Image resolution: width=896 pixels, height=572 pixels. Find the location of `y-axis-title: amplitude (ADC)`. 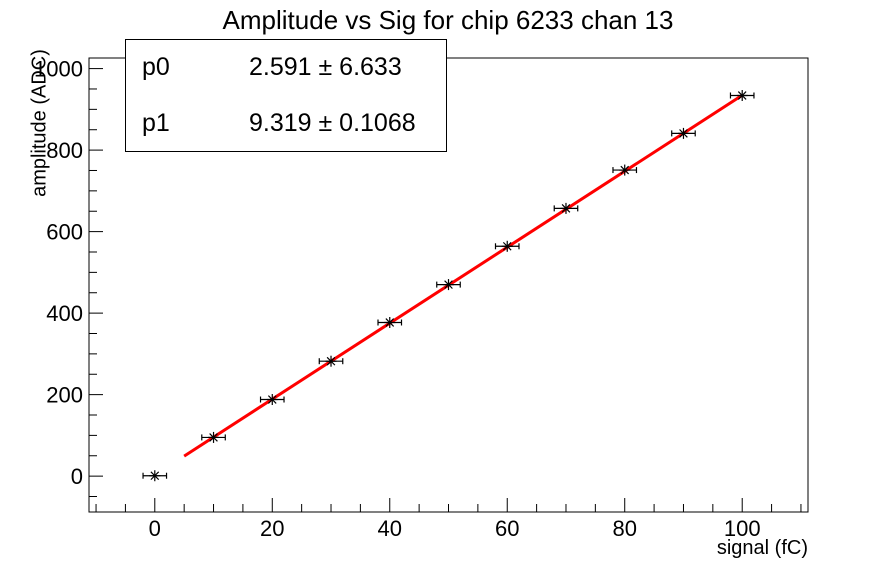

y-axis-title: amplitude (ADC) is located at coordinates (39, 123).